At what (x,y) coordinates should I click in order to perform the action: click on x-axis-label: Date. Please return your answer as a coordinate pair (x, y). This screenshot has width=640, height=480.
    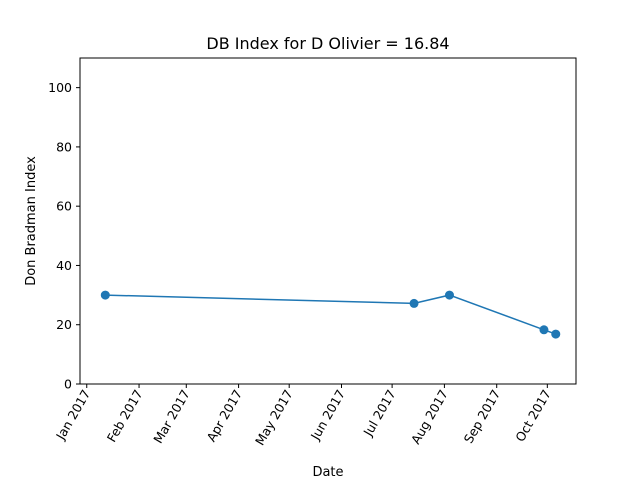
    Looking at the image, I should click on (327, 472).